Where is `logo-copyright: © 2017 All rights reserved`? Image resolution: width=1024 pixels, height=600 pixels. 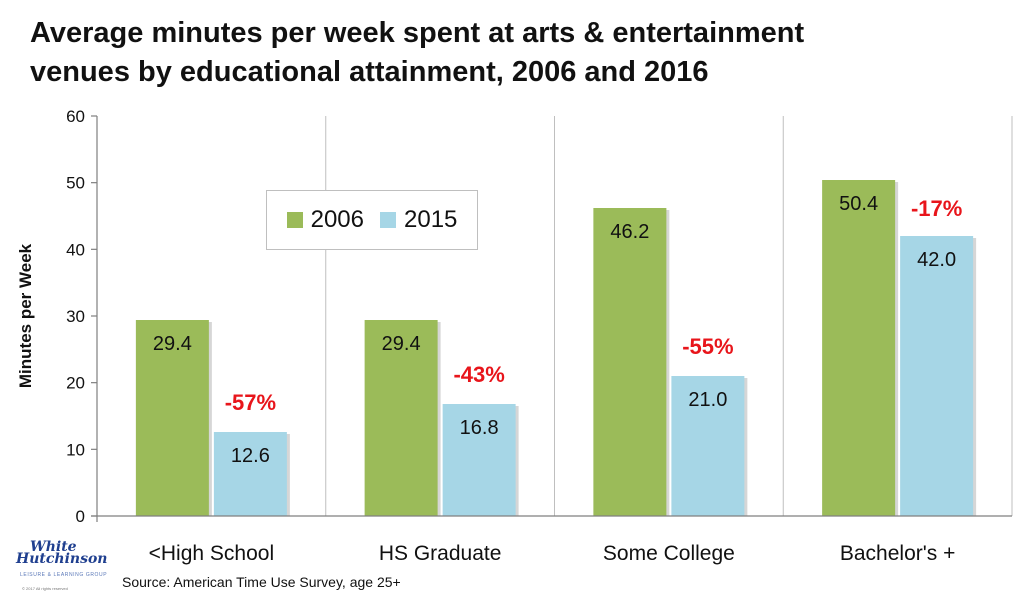 logo-copyright: © 2017 All rights reserved is located at coordinates (45, 588).